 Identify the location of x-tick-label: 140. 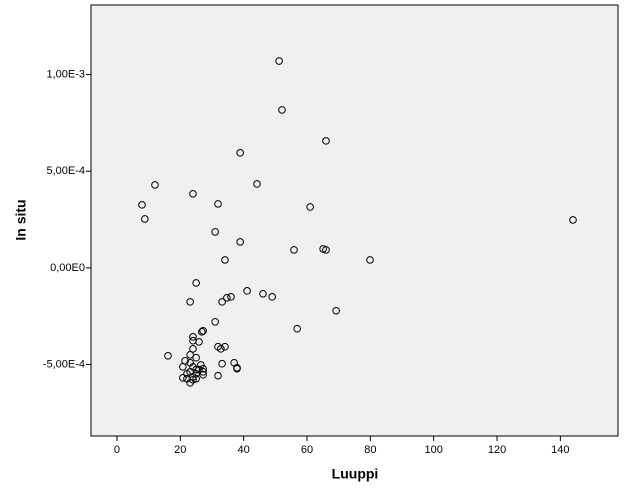
(560, 450).